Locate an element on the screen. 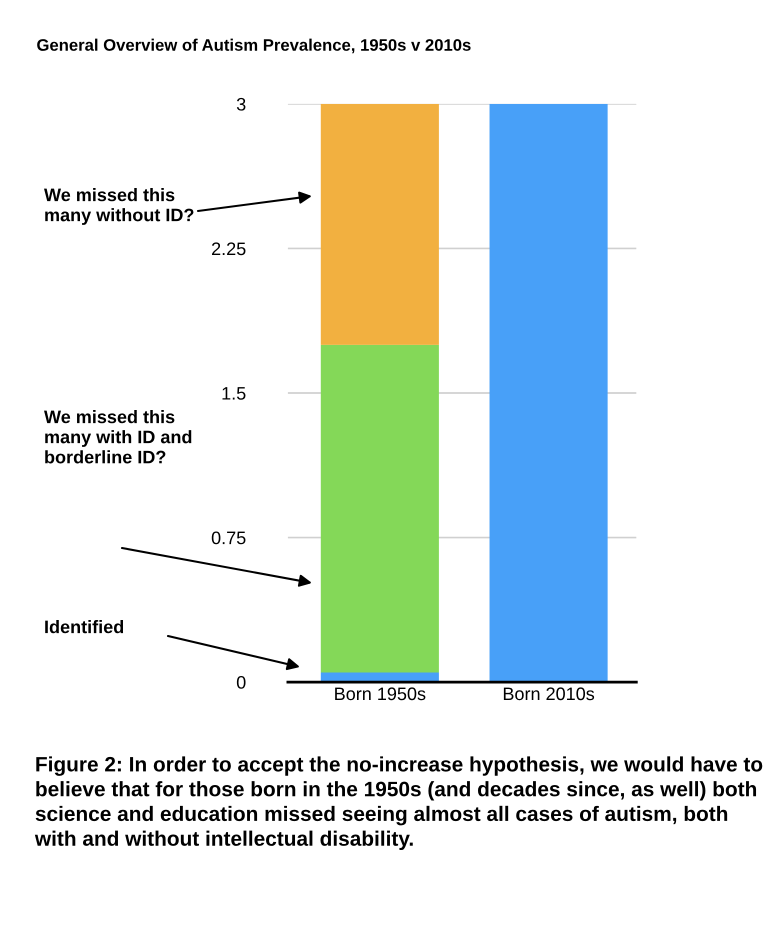 This screenshot has width=776, height=928. y-tick-label: 3 is located at coordinates (241, 104).